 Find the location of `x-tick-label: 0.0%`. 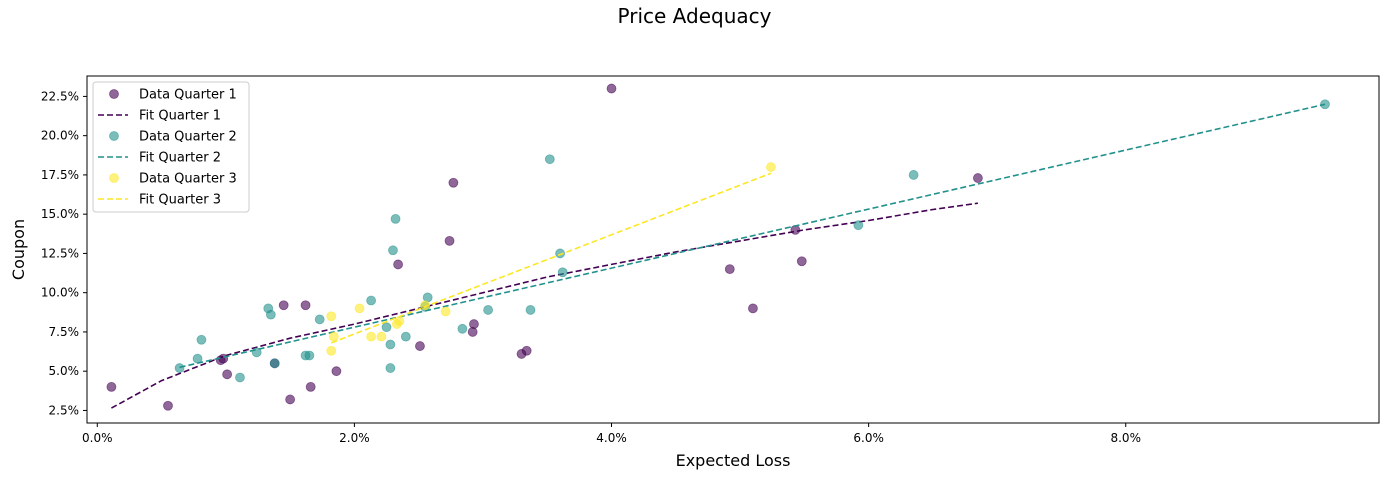

x-tick-label: 0.0% is located at coordinates (97, 438).